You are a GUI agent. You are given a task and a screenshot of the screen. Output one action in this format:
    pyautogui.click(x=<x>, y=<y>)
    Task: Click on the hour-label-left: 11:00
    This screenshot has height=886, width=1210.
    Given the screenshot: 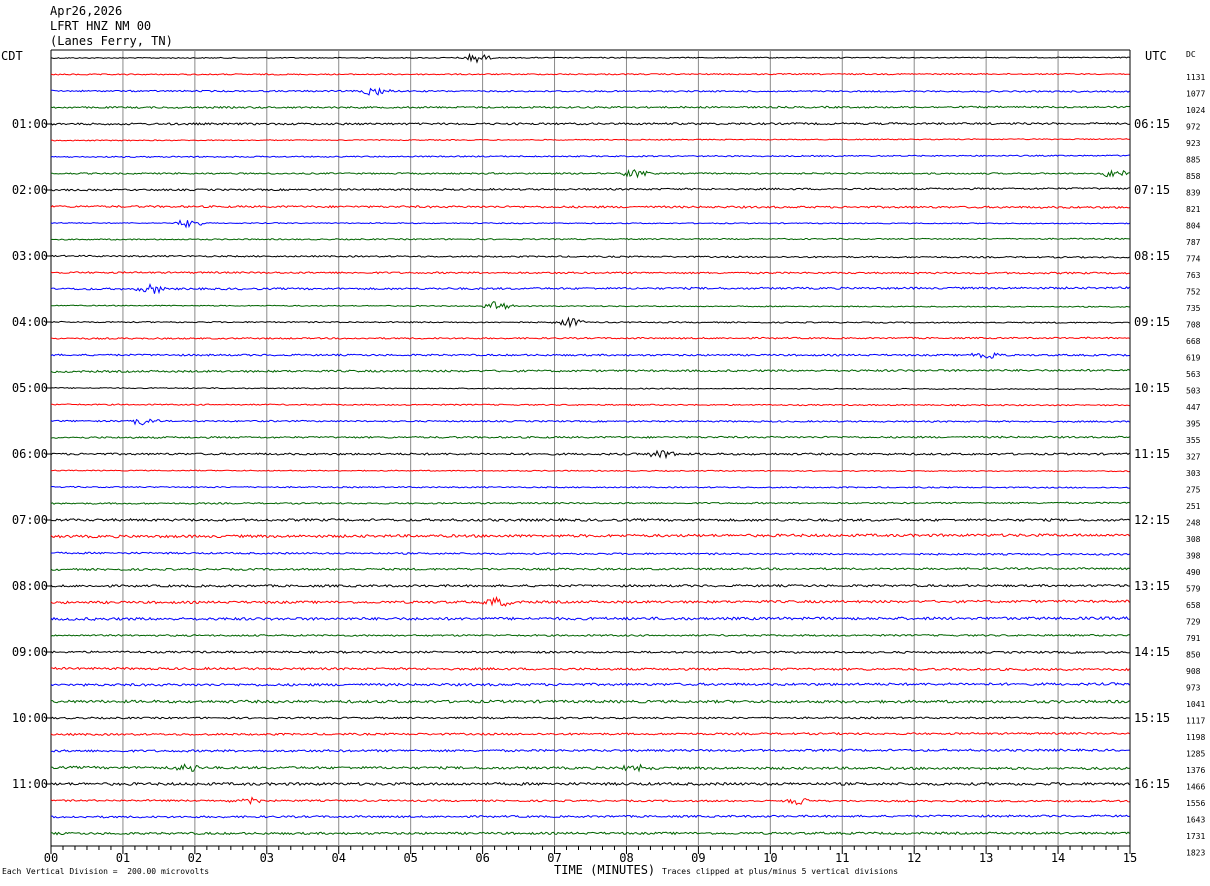 What is the action you would take?
    pyautogui.click(x=30, y=784)
    